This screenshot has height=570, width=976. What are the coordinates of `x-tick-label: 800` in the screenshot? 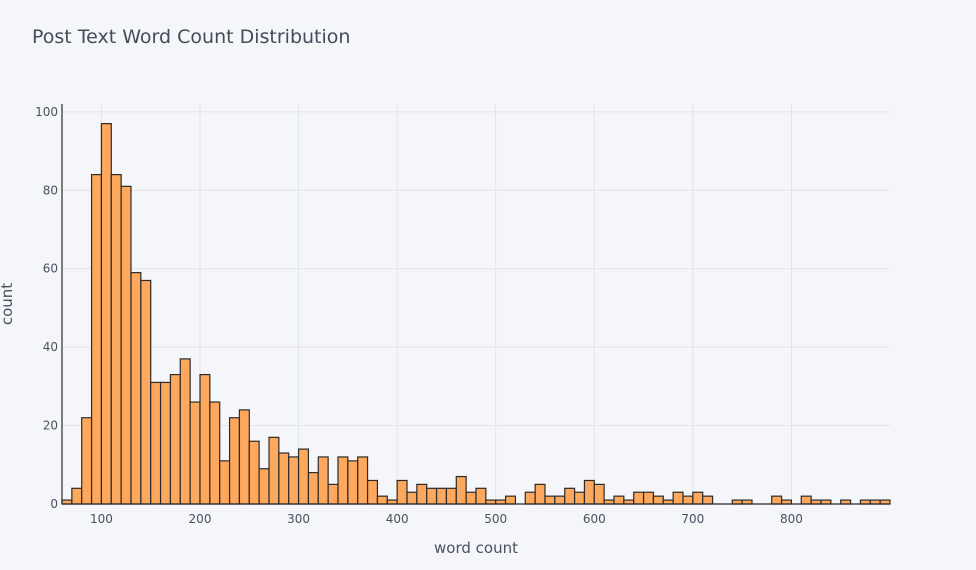 It's located at (791, 519).